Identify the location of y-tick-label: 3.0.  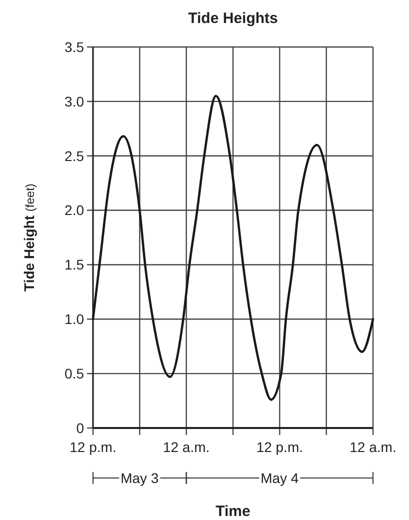
(74, 101).